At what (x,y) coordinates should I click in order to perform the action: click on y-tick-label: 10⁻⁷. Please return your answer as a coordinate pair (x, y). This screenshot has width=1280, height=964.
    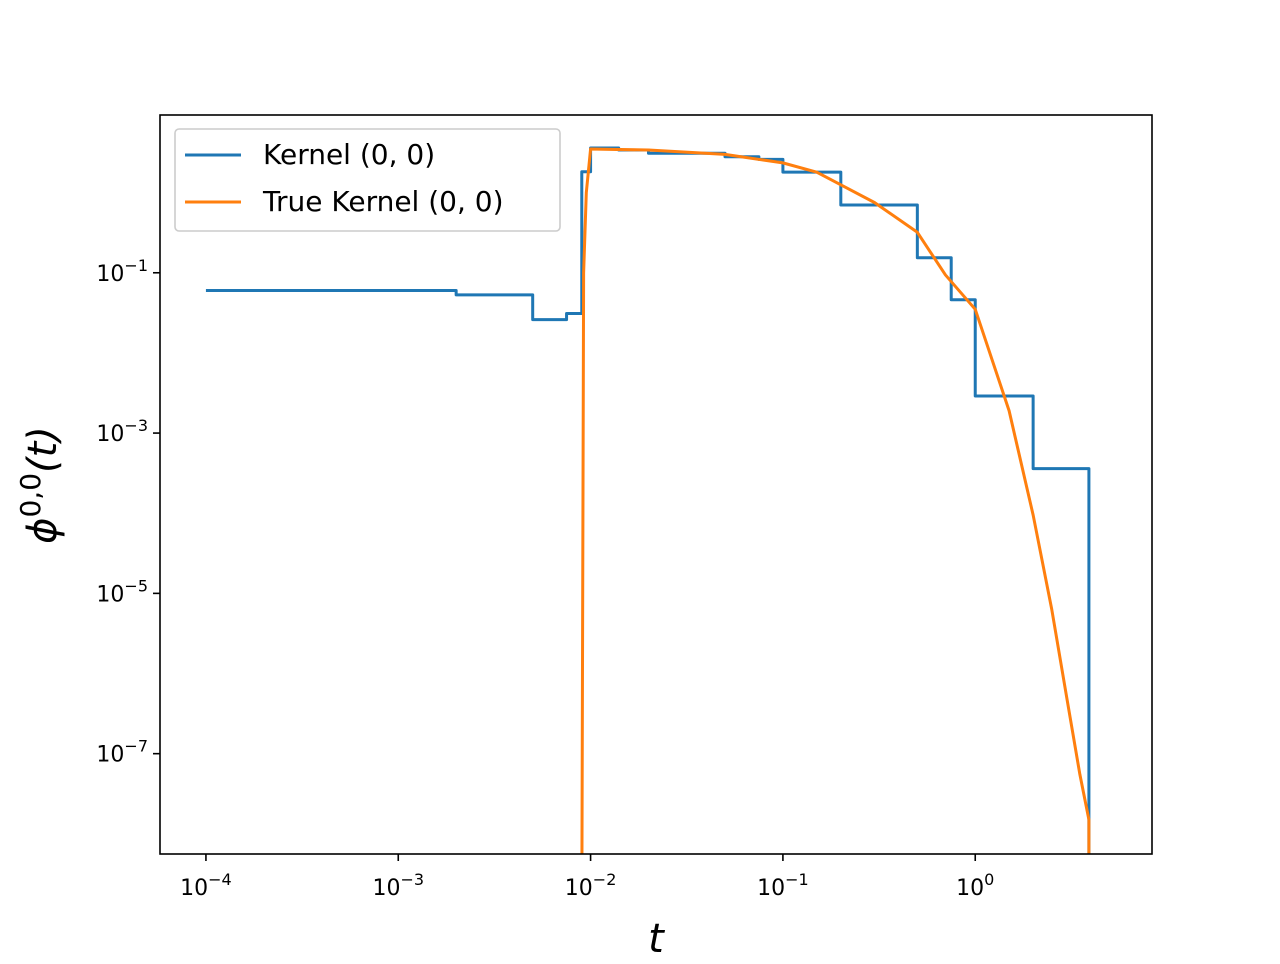
    Looking at the image, I should click on (122, 752).